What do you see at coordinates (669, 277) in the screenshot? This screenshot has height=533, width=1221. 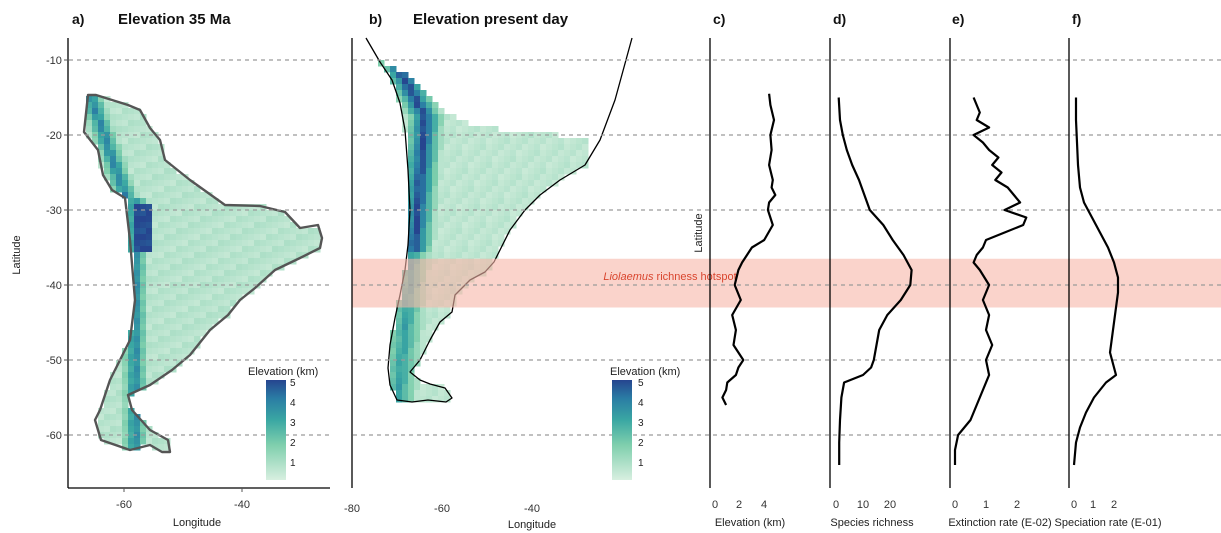 I see `hotspot-label: Liolaemus richness hotspot` at bounding box center [669, 277].